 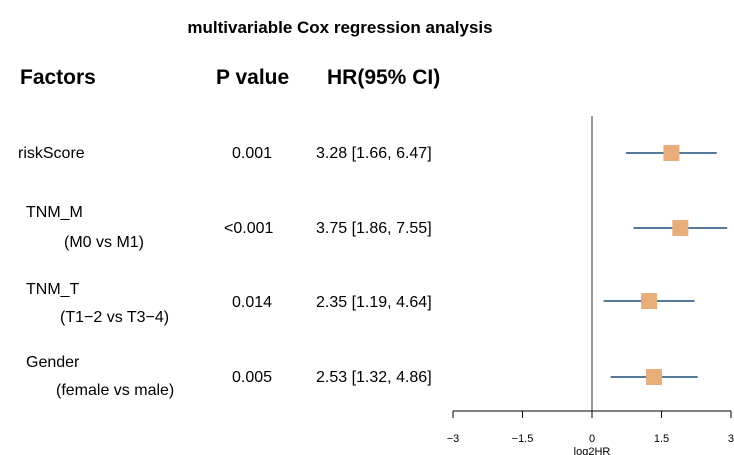 I want to click on header-hr: HR(95% CI), so click(x=384, y=77).